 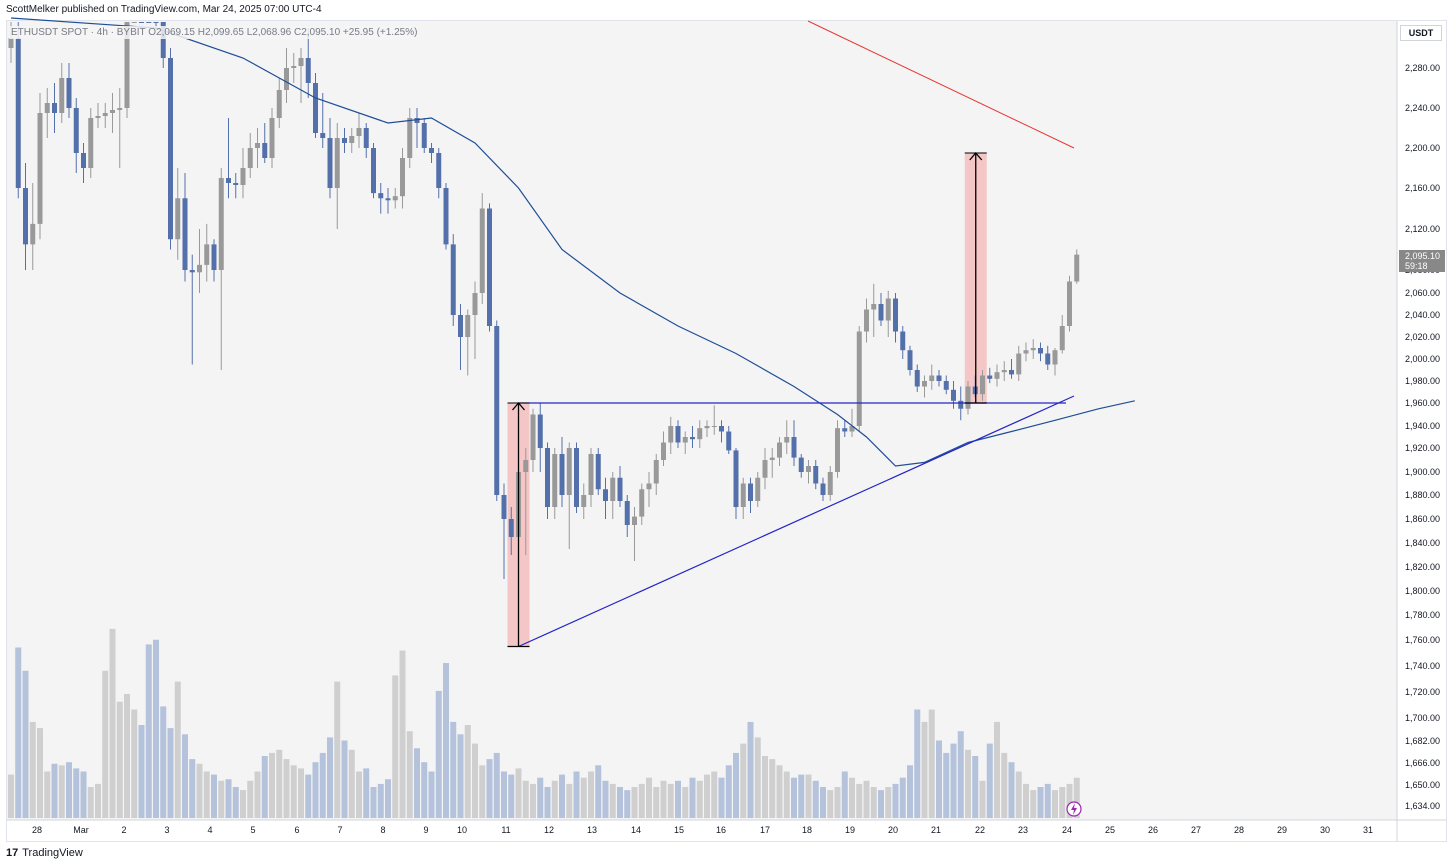 What do you see at coordinates (220, 32) in the screenshot?
I see `high-value: H2,099.65` at bounding box center [220, 32].